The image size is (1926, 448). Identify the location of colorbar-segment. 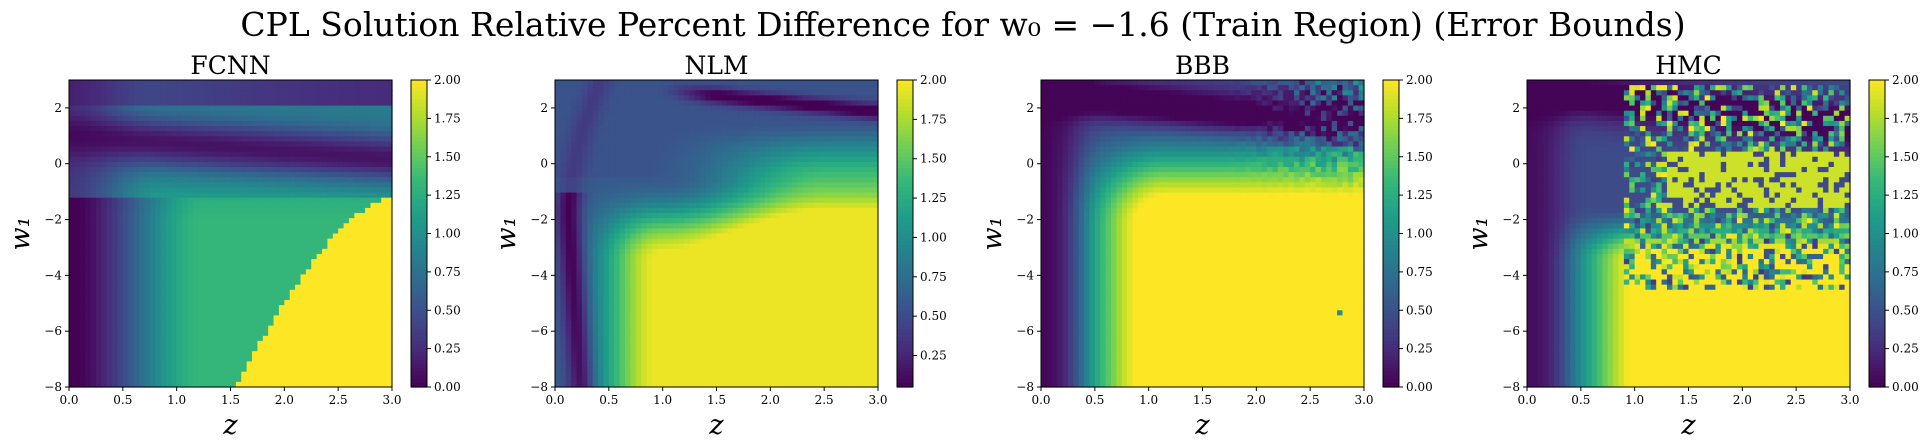
(419, 262).